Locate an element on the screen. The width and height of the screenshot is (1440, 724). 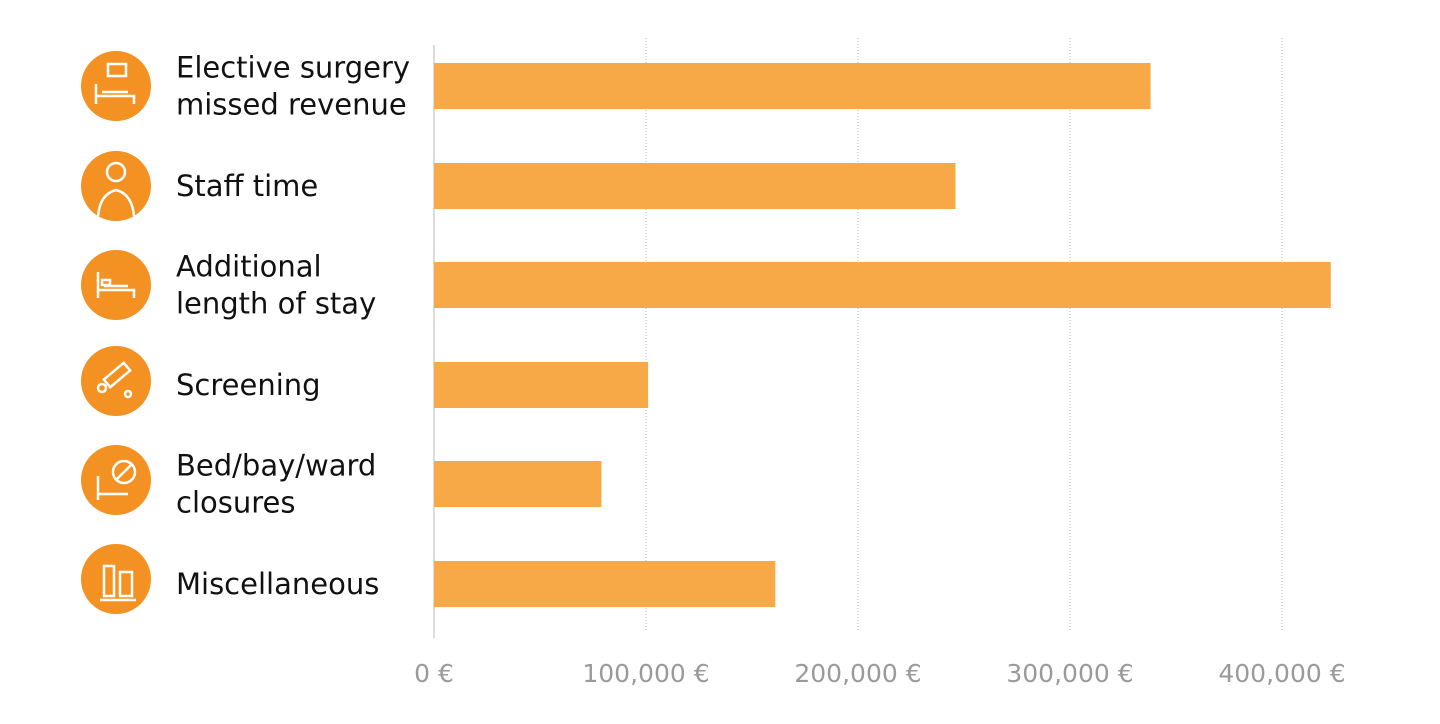
icon-drawings is located at coordinates (115, 332).